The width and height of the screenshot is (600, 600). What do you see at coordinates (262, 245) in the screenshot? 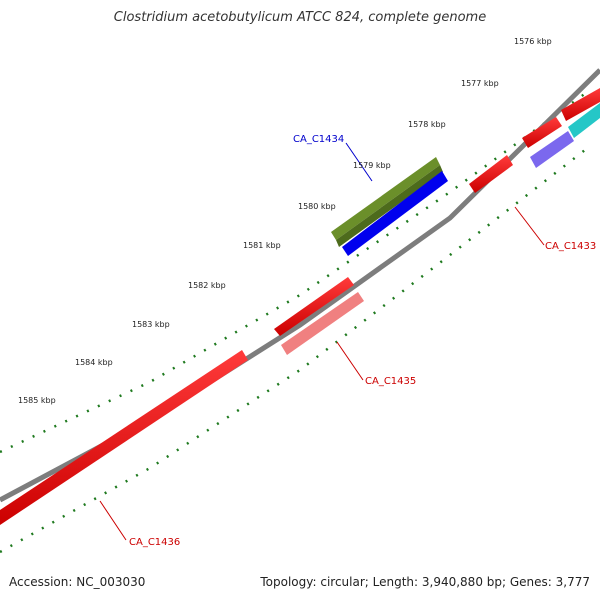
I see `kbp-label: 1581 kbp` at bounding box center [262, 245].